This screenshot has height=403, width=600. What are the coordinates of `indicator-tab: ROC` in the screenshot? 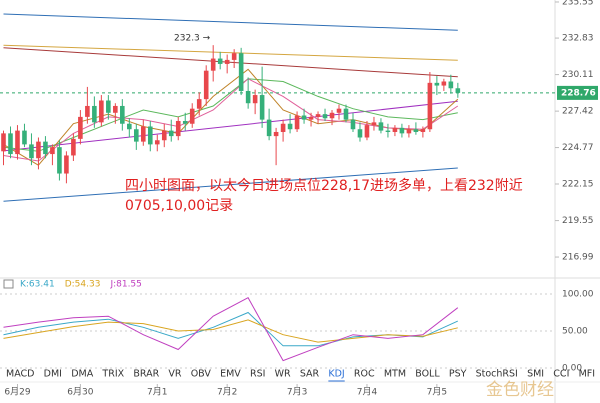 It's located at (364, 374).